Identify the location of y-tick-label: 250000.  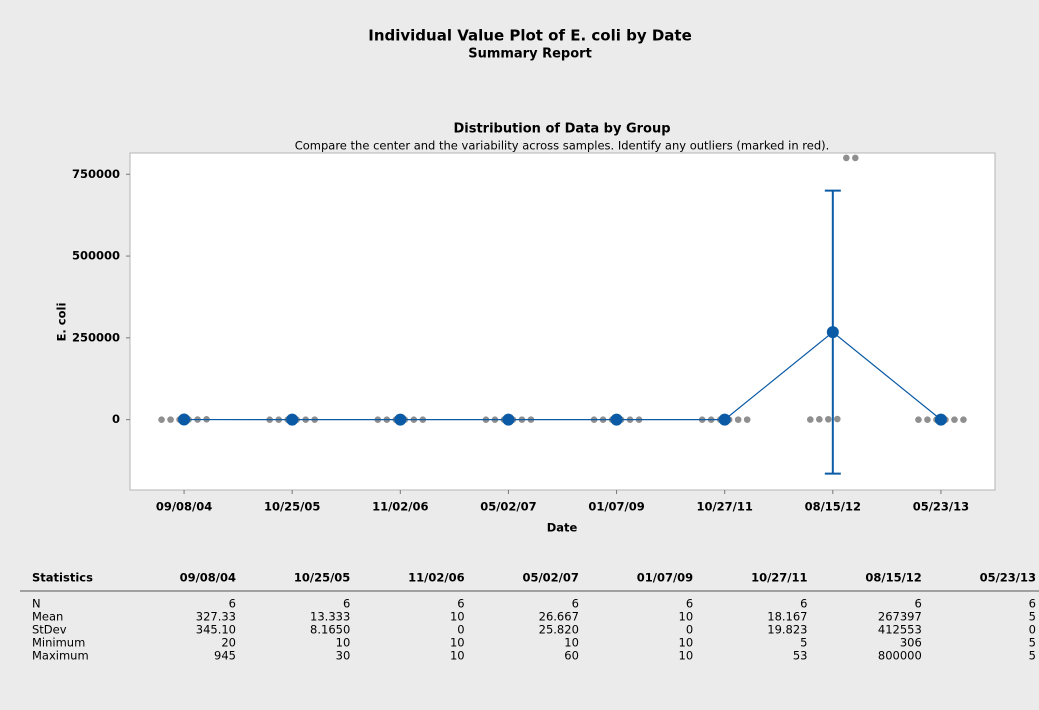
(96, 337).